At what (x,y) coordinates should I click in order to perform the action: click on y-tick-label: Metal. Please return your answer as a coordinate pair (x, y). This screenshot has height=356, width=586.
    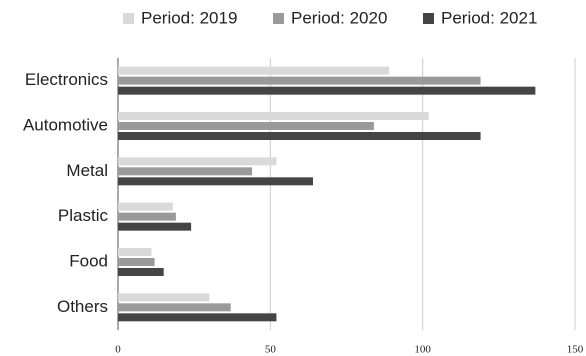
    Looking at the image, I should click on (87, 170).